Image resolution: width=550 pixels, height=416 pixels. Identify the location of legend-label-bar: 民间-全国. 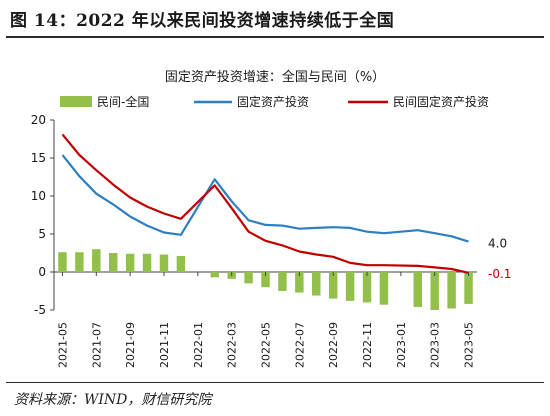
(123, 101).